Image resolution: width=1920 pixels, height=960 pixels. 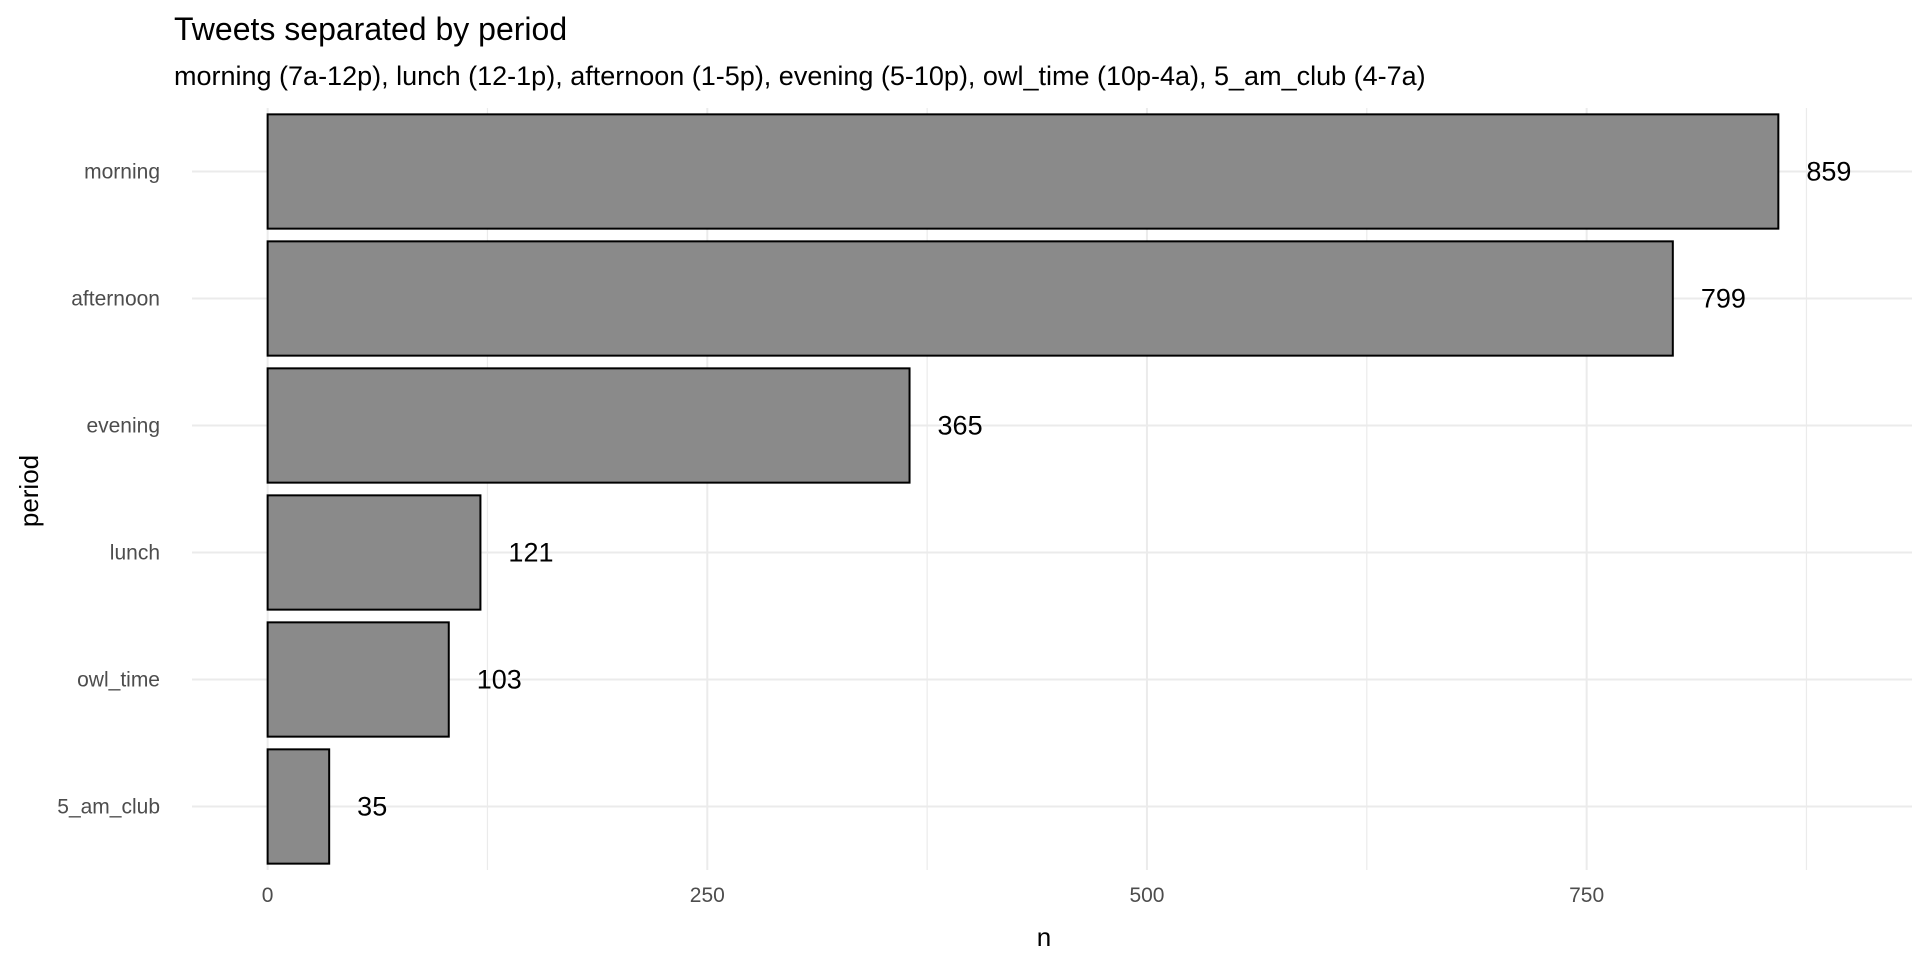 What do you see at coordinates (707, 895) in the screenshot?
I see `x-tick-label: 250` at bounding box center [707, 895].